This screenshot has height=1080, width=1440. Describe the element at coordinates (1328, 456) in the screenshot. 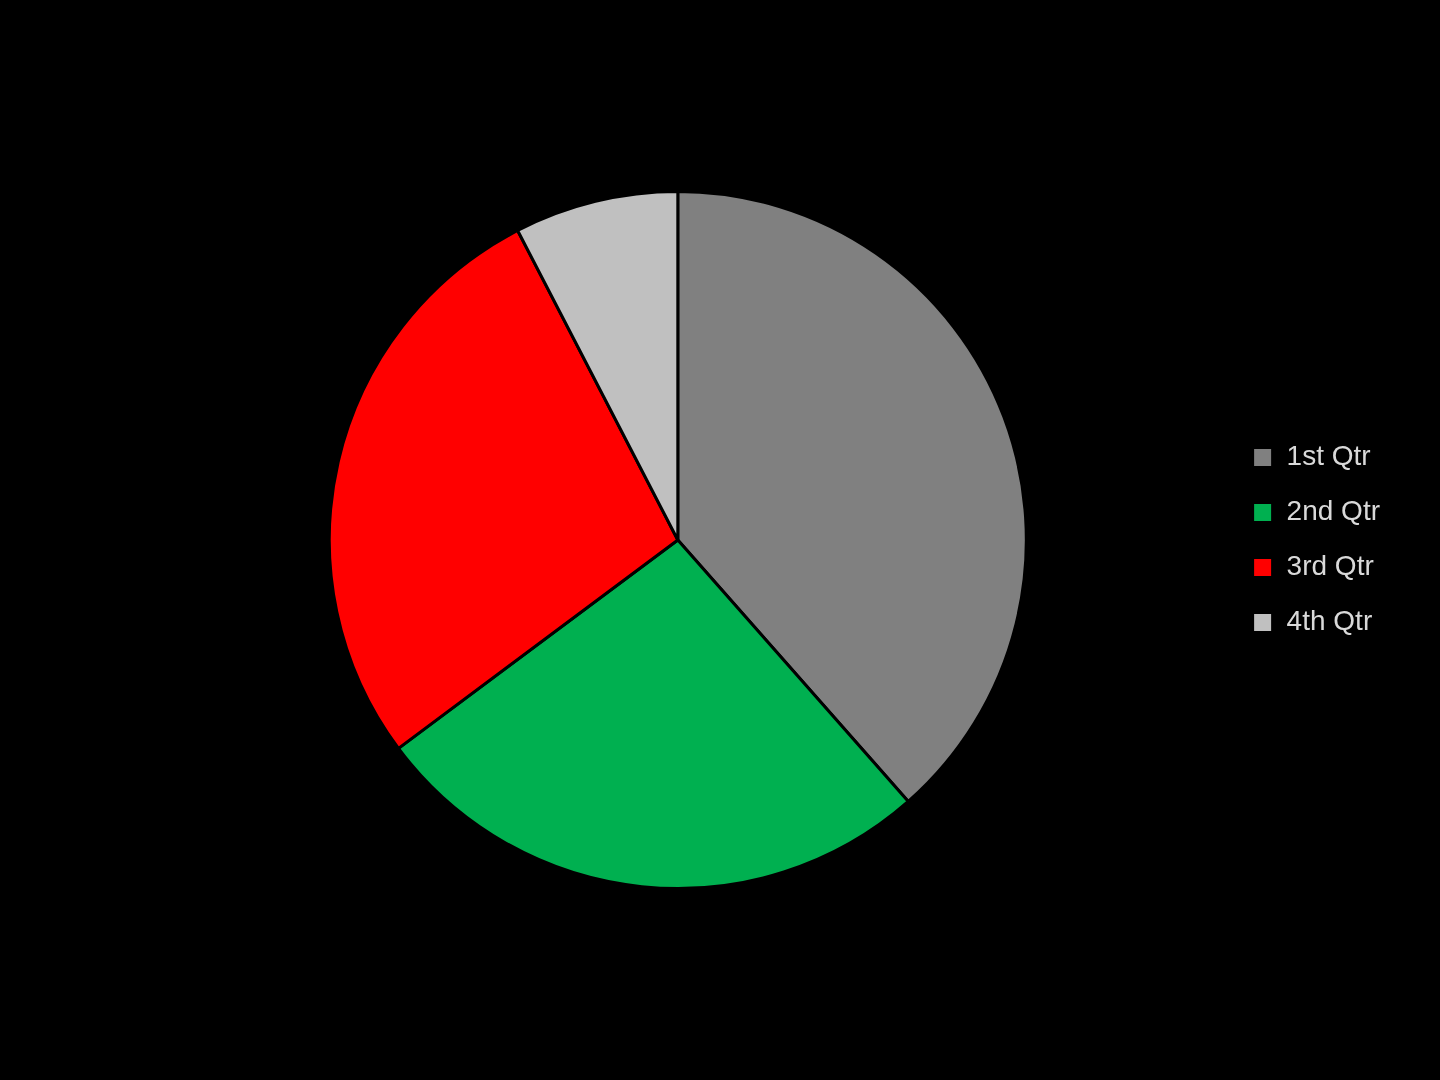

I see `legend-label: 1st Qtr` at that location.